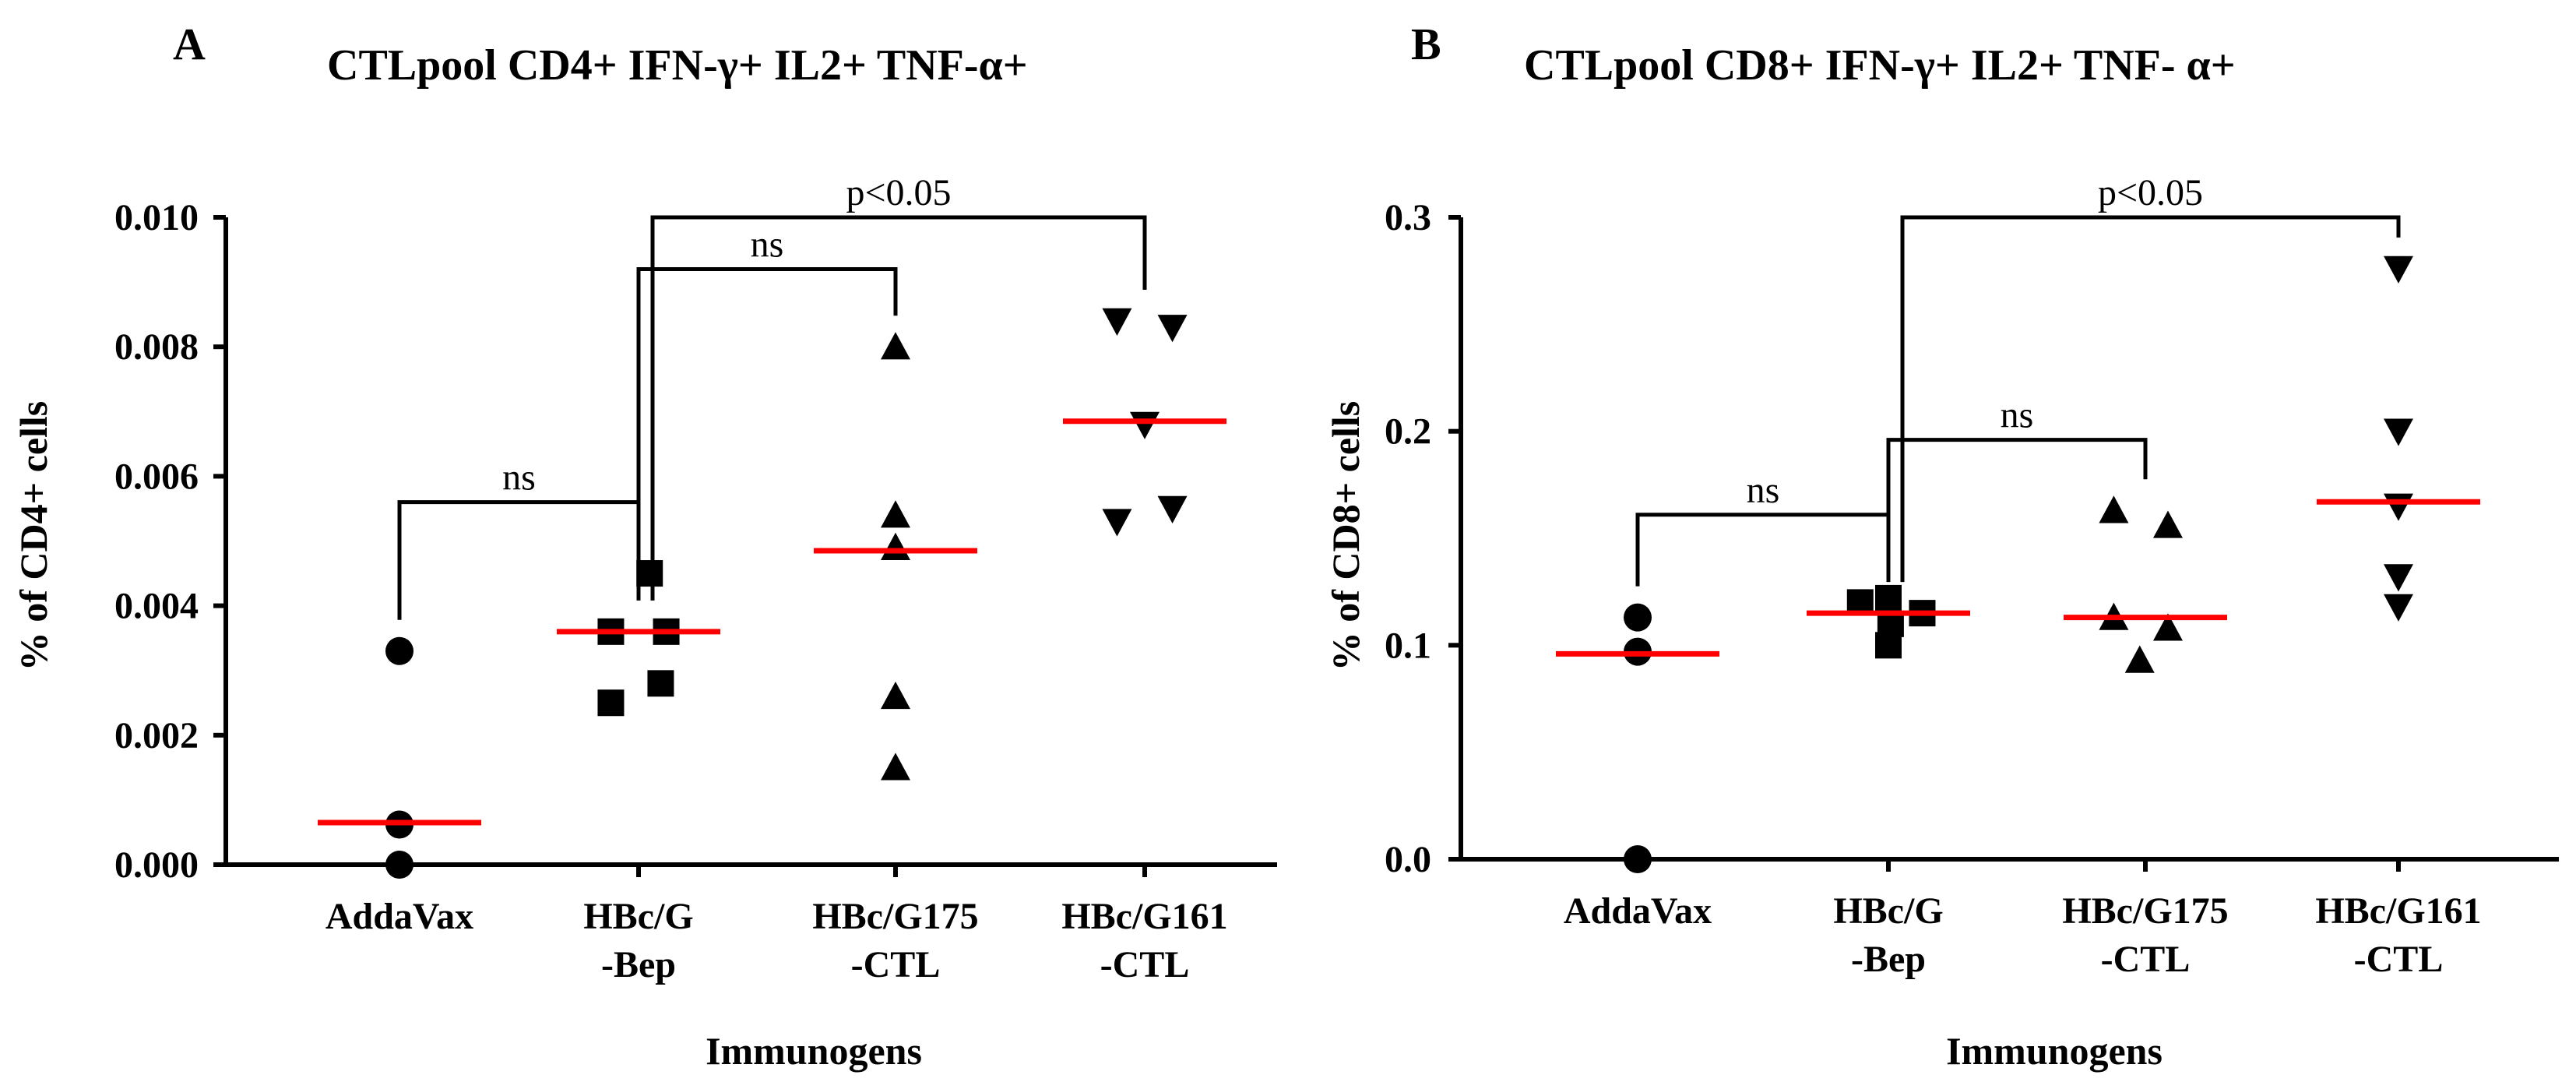 This screenshot has width=2576, height=1082. Describe the element at coordinates (2054, 1051) in the screenshot. I see `panel-b-xlabel: Immunogens` at that location.